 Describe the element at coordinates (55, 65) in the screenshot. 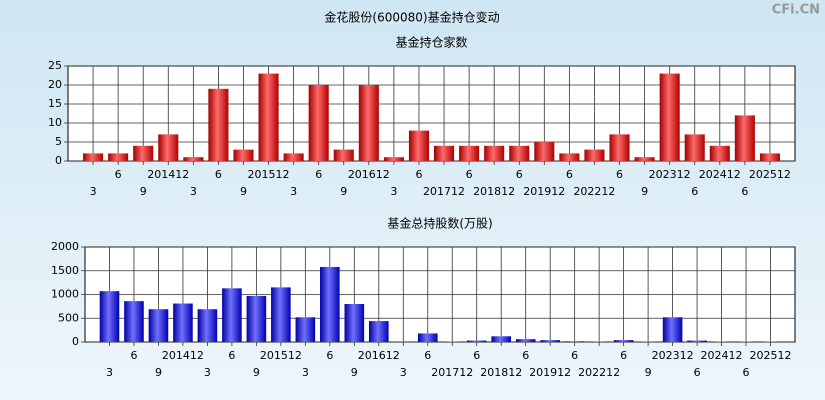

I see `y-tick-label: 25` at that location.